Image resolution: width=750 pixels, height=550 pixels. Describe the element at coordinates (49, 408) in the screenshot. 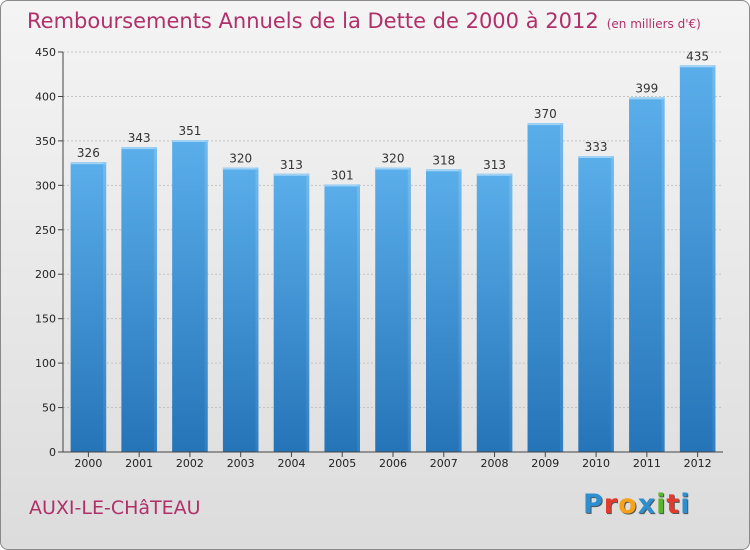

I see `y-tick-label: 50` at that location.